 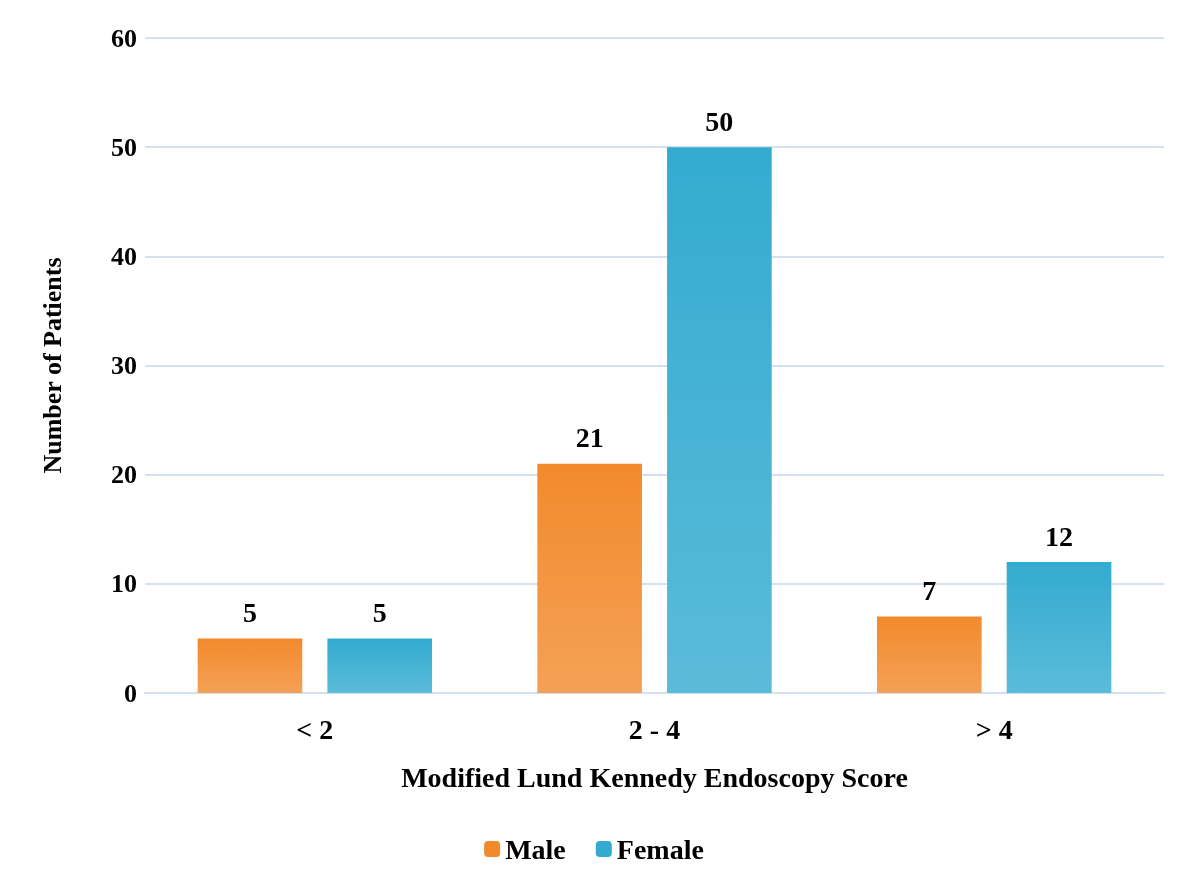 I want to click on x-axis-title: Modified Lund Kennedy Endoscopy Score, so click(x=654, y=777).